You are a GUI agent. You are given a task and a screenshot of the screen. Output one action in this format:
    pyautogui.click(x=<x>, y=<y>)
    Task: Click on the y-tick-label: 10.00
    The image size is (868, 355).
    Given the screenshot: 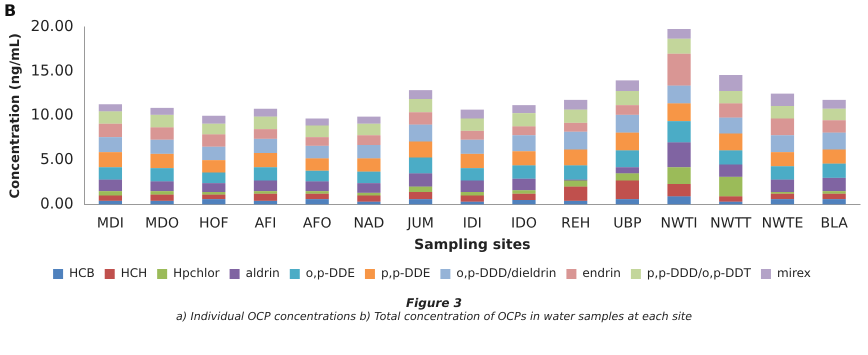 What is the action you would take?
    pyautogui.click(x=52, y=115)
    